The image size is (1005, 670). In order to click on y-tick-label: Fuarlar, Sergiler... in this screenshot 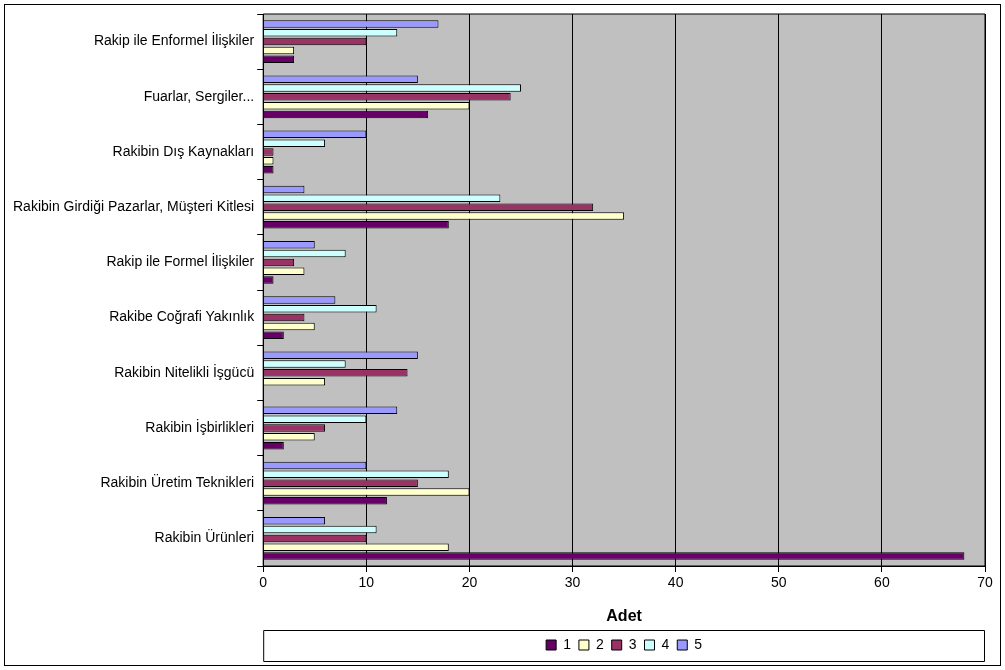, I will do `click(199, 95)`.